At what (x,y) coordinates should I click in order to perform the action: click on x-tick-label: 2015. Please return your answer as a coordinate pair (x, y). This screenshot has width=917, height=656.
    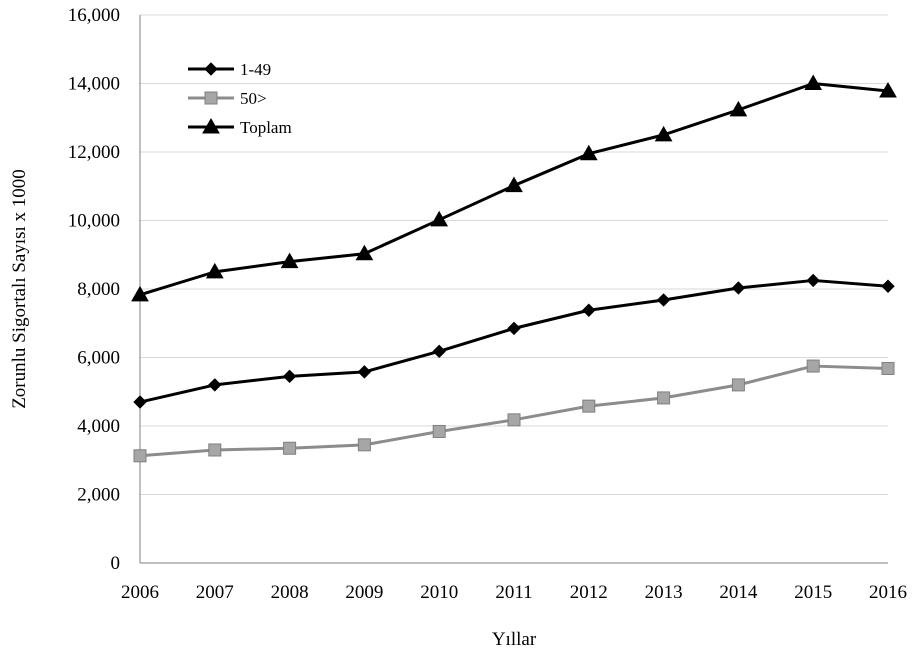
    Looking at the image, I should click on (813, 592).